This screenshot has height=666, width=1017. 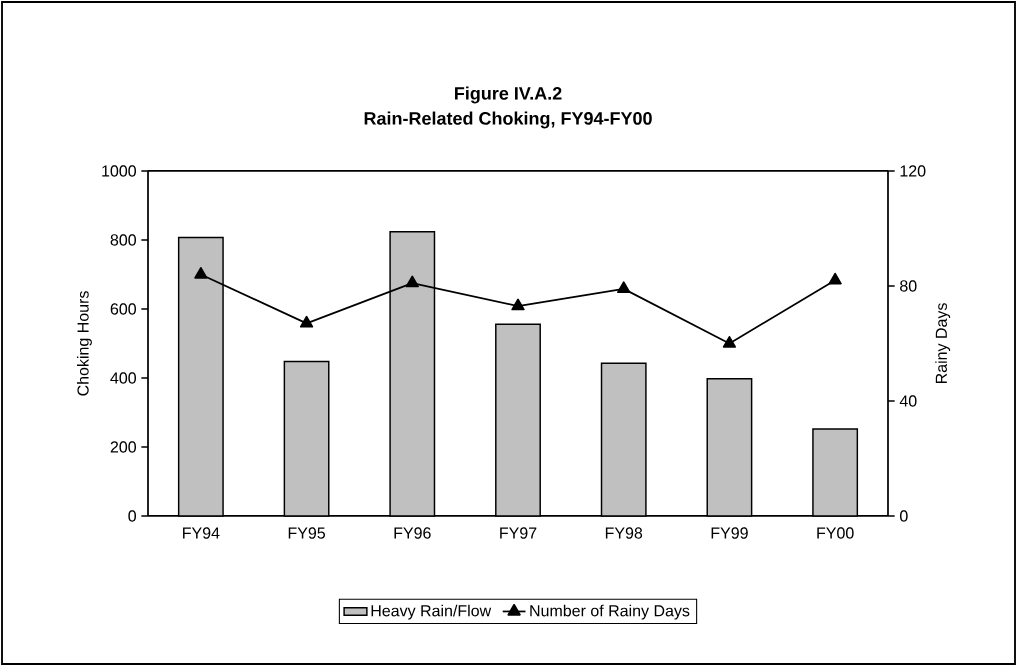 What do you see at coordinates (904, 516) in the screenshot?
I see `y2-tick-label: 0` at bounding box center [904, 516].